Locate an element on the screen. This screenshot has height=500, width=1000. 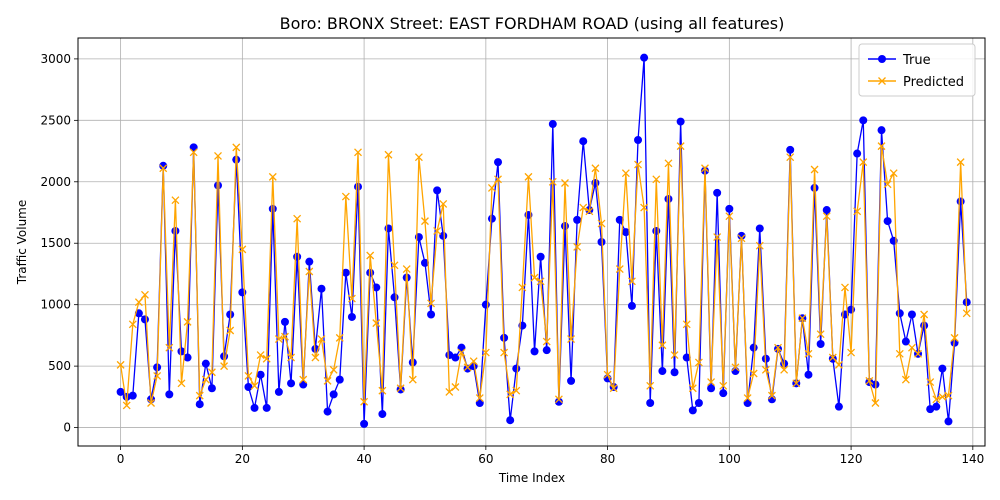
y-axis-label: Traffic Volume is located at coordinates (22, 243).